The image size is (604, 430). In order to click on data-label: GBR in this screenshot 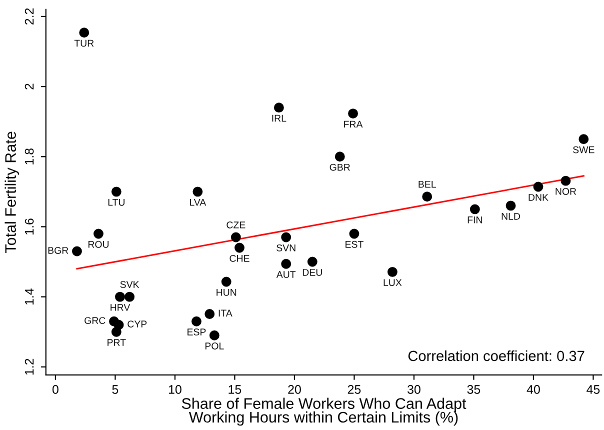, I will do `click(340, 167)`.